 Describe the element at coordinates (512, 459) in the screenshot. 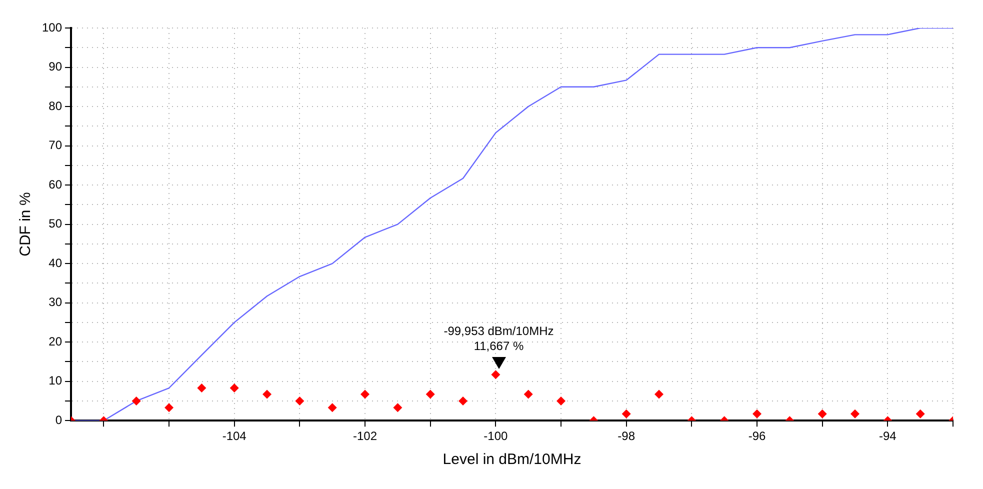

I see `x-axis-title: Level in dBm/10MHz` at that location.